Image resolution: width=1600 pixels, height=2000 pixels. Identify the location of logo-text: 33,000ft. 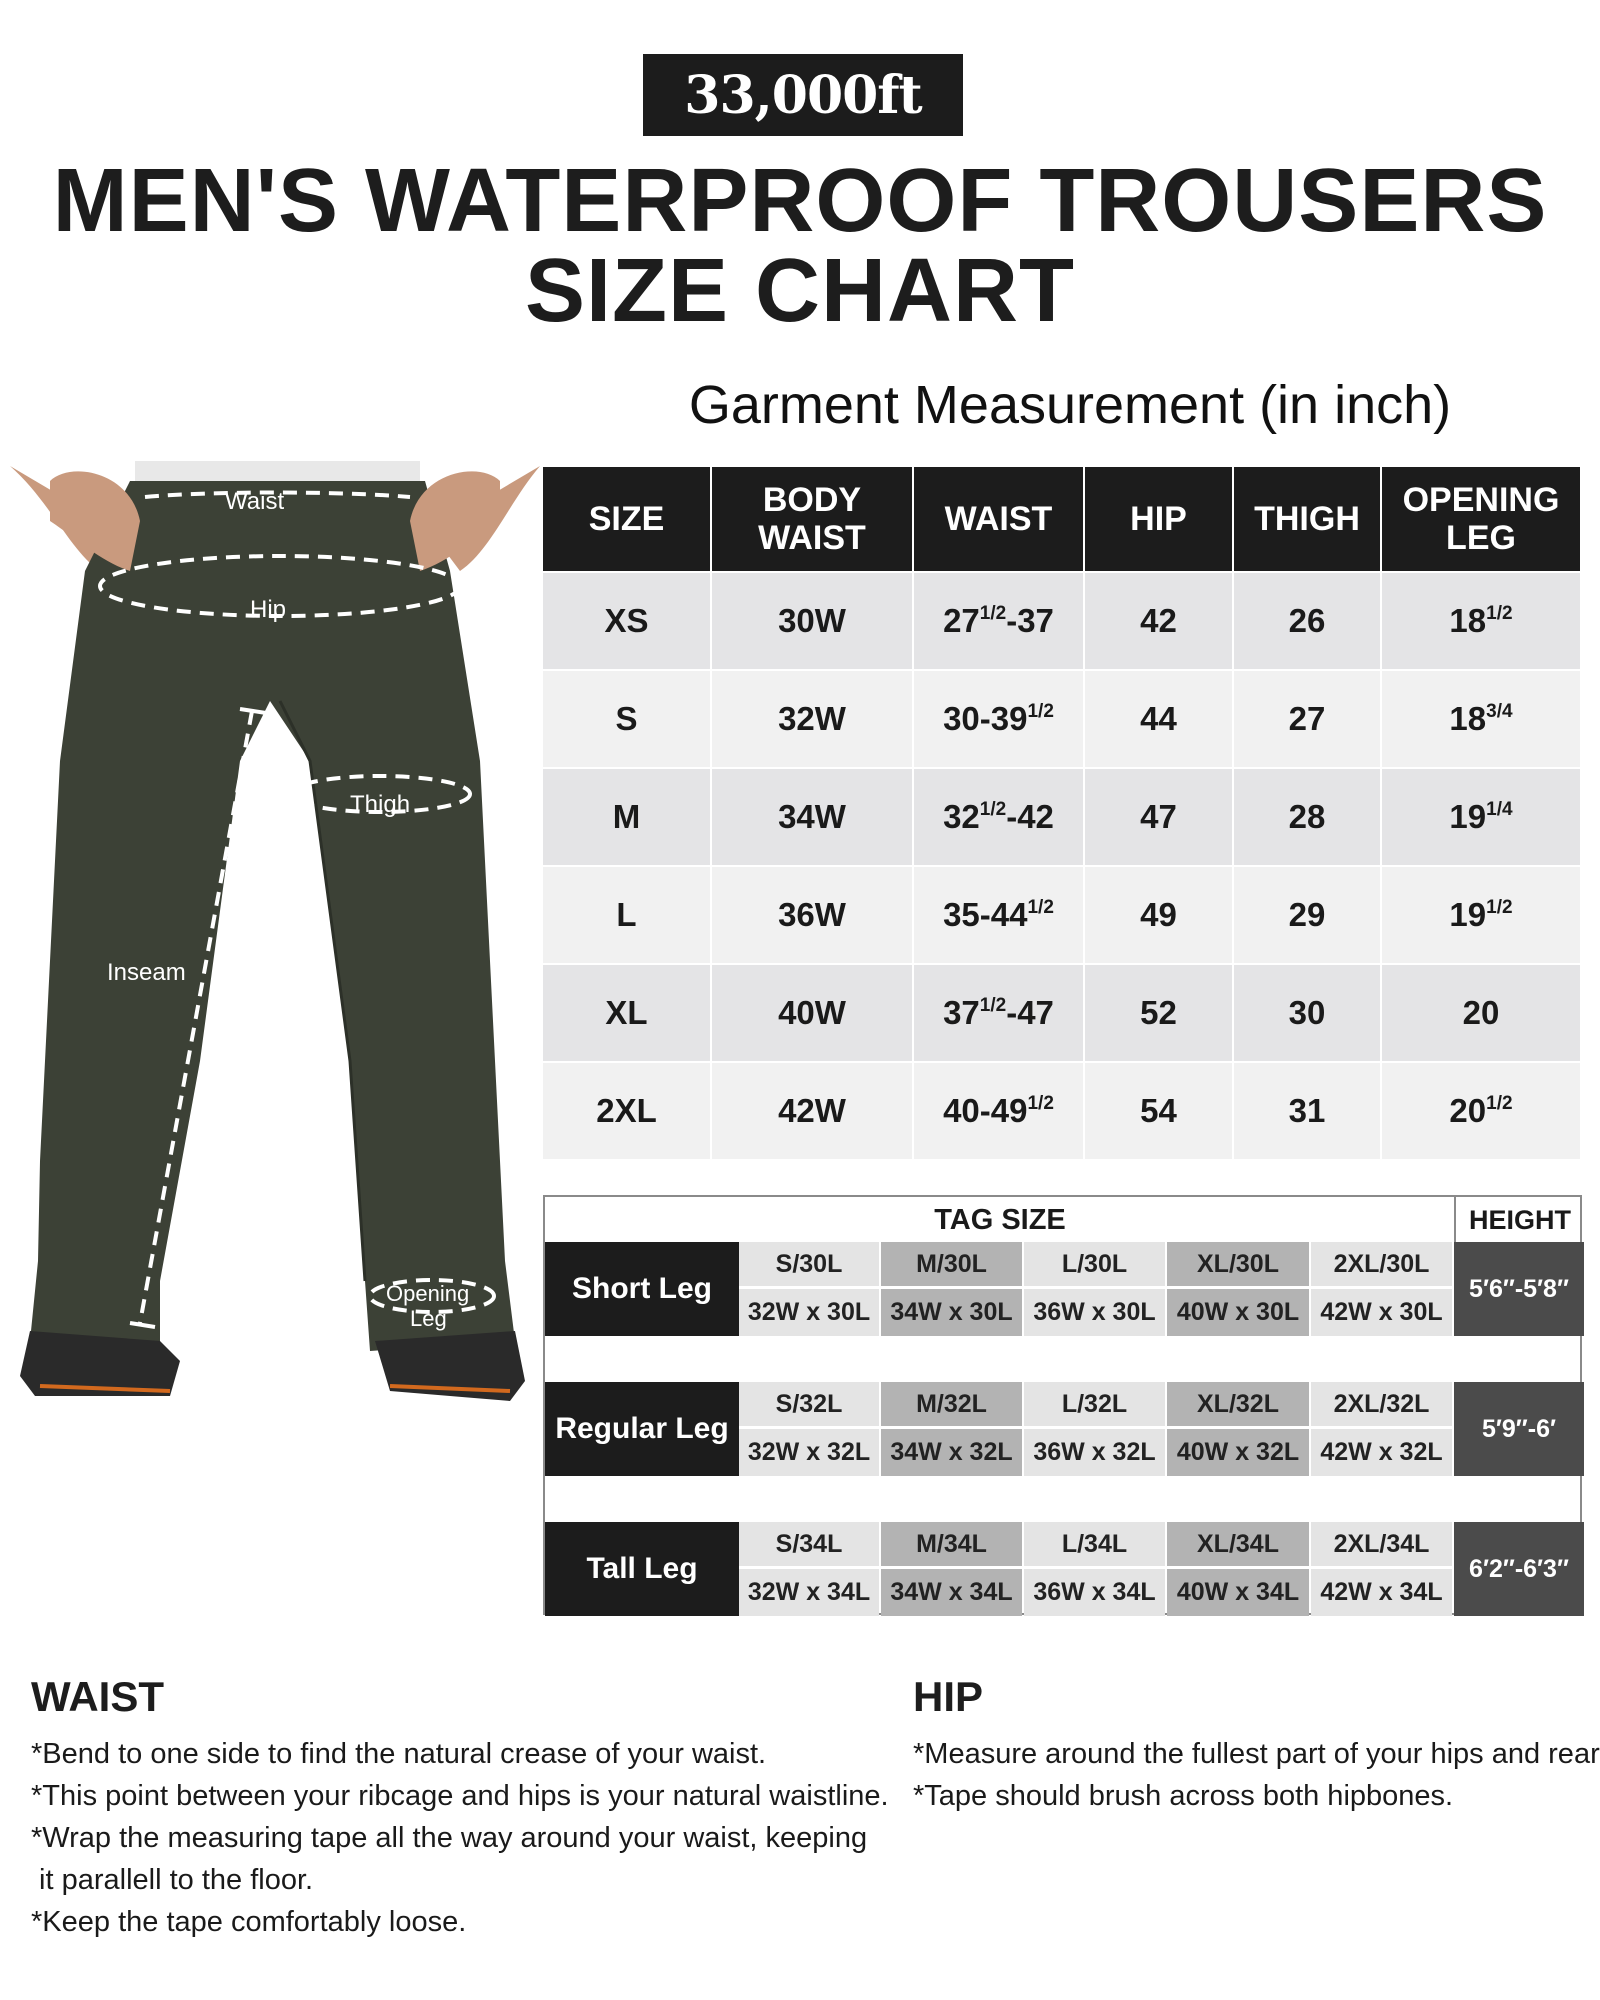
(803, 95).